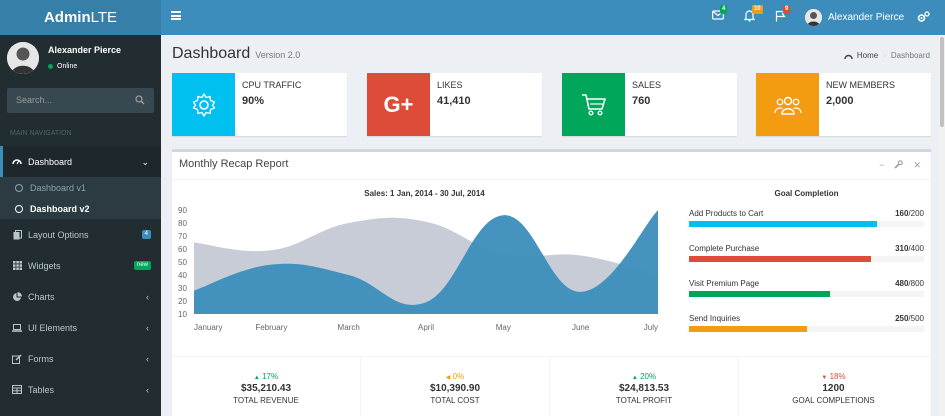  Describe the element at coordinates (813, 17) in the screenshot. I see `avatar` at that location.